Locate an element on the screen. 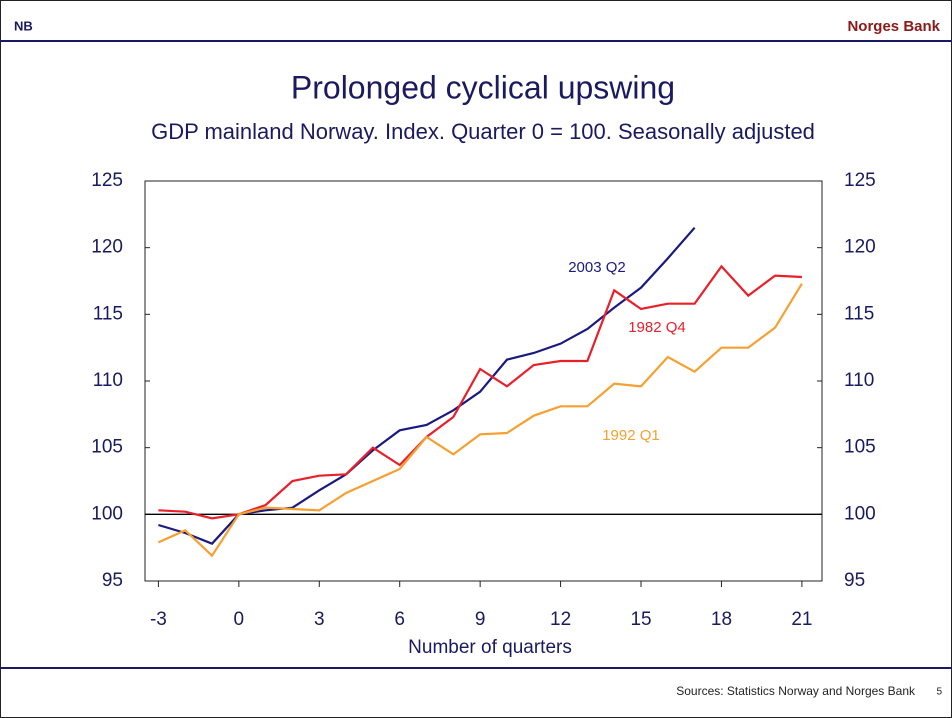 The width and height of the screenshot is (952, 718). y-tick-label: 115 is located at coordinates (108, 313).